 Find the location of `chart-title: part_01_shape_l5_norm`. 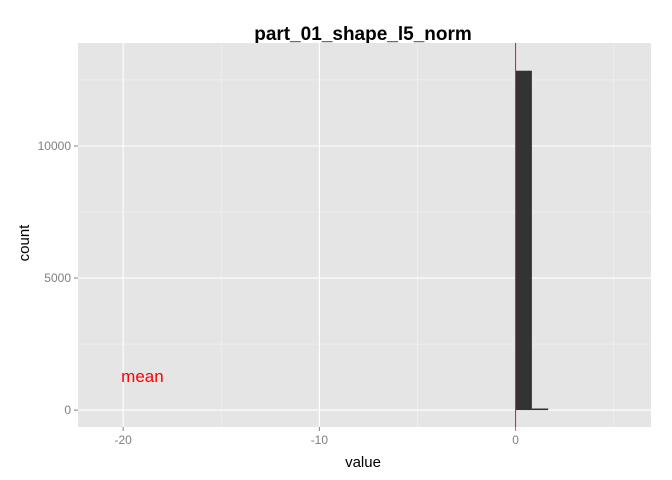

chart-title: part_01_shape_l5_norm is located at coordinates (363, 34).